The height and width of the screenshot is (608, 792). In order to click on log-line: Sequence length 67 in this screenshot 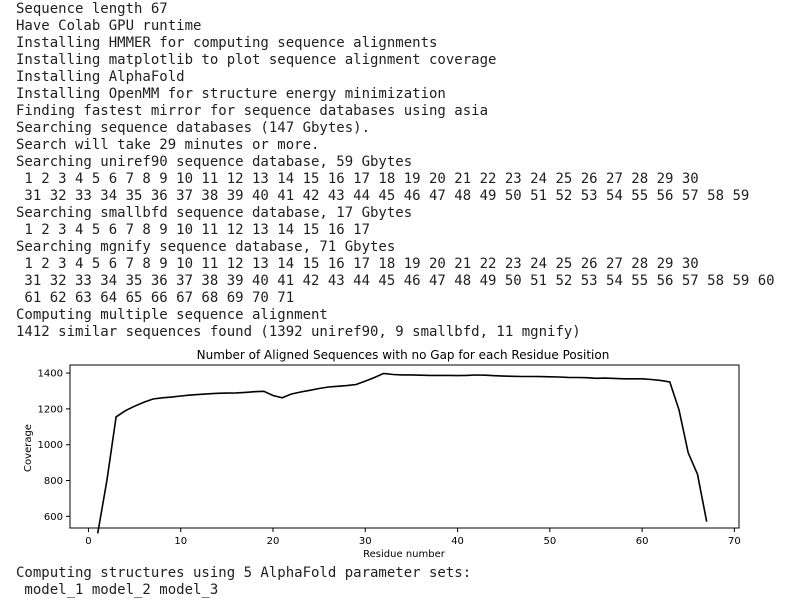, I will do `click(92, 9)`.